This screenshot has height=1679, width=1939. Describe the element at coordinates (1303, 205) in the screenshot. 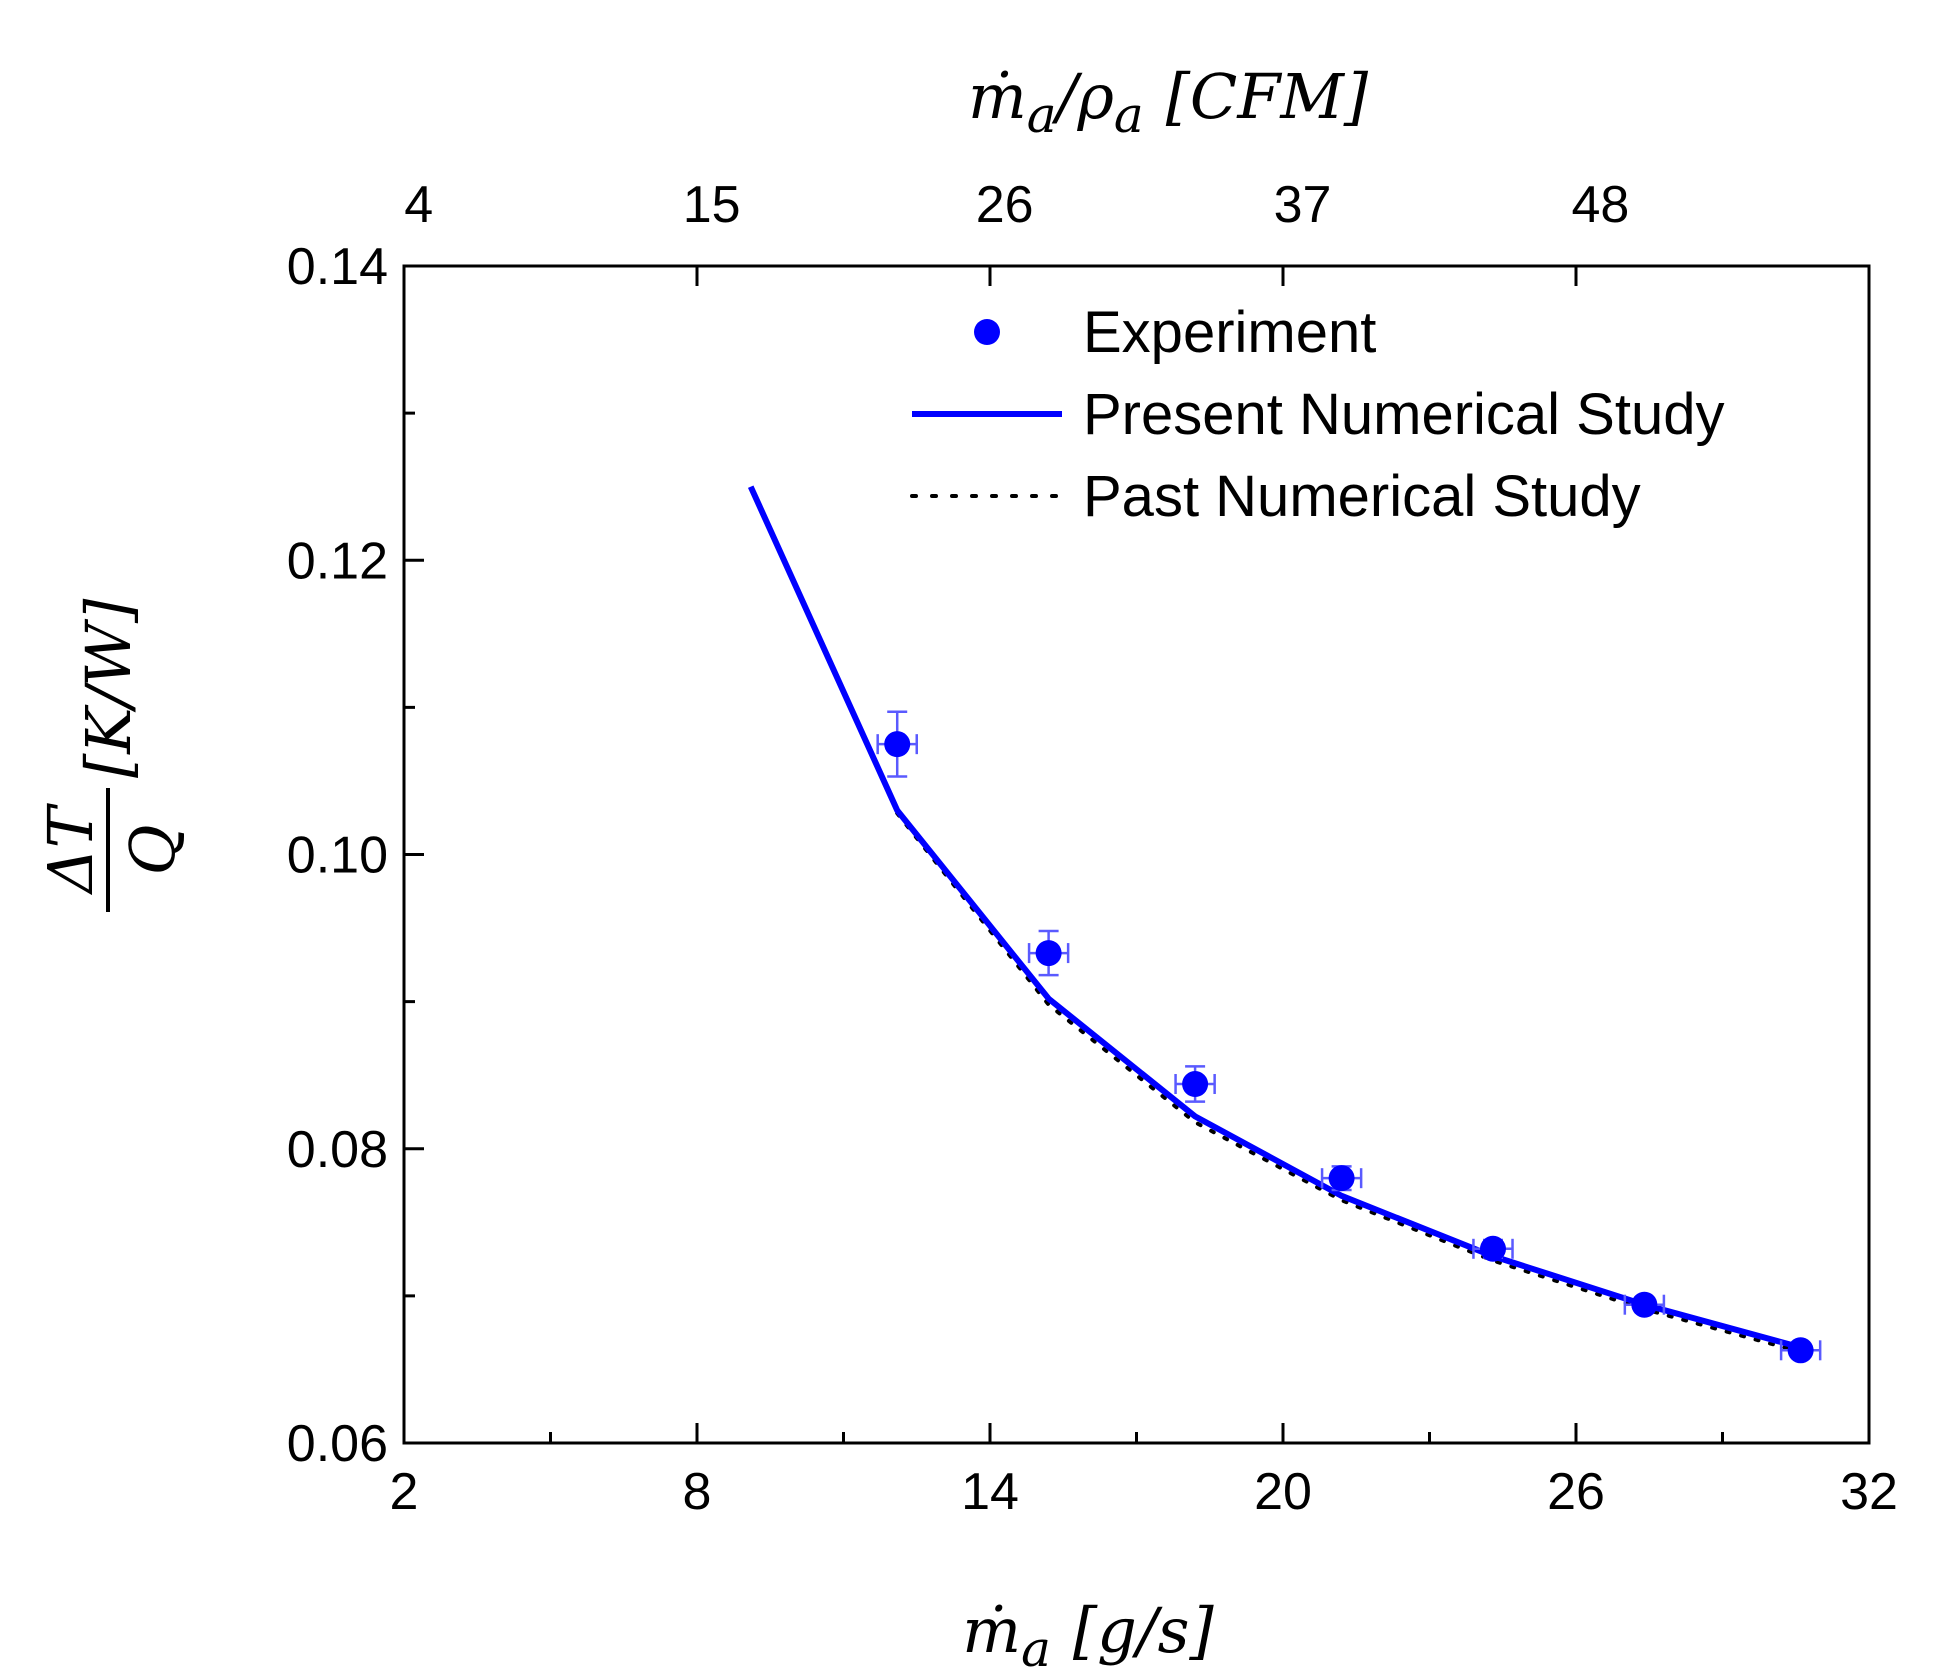

I see `x2-tick-label: 37` at that location.